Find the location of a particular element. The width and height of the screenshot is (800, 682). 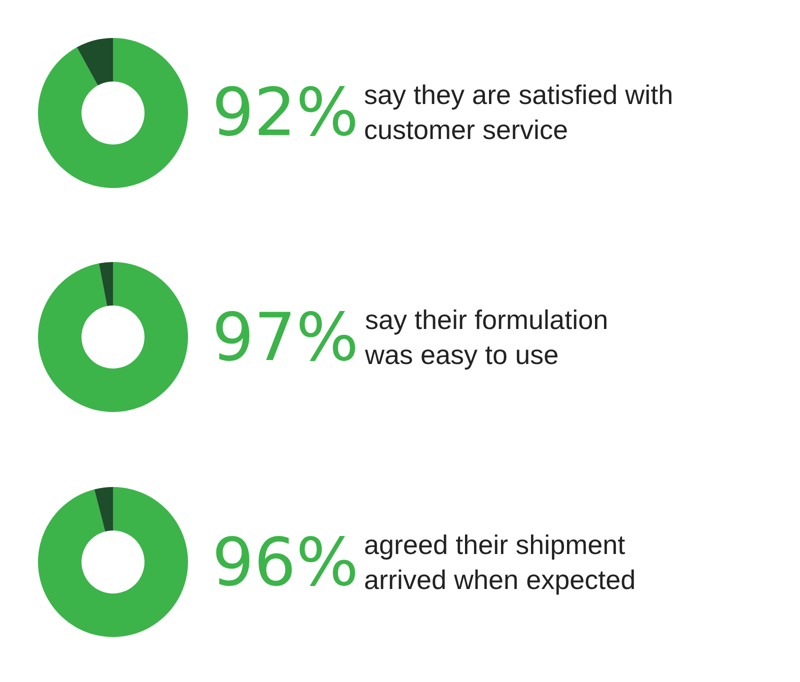

text: say they are satisfied with customer service is located at coordinates (519, 113).